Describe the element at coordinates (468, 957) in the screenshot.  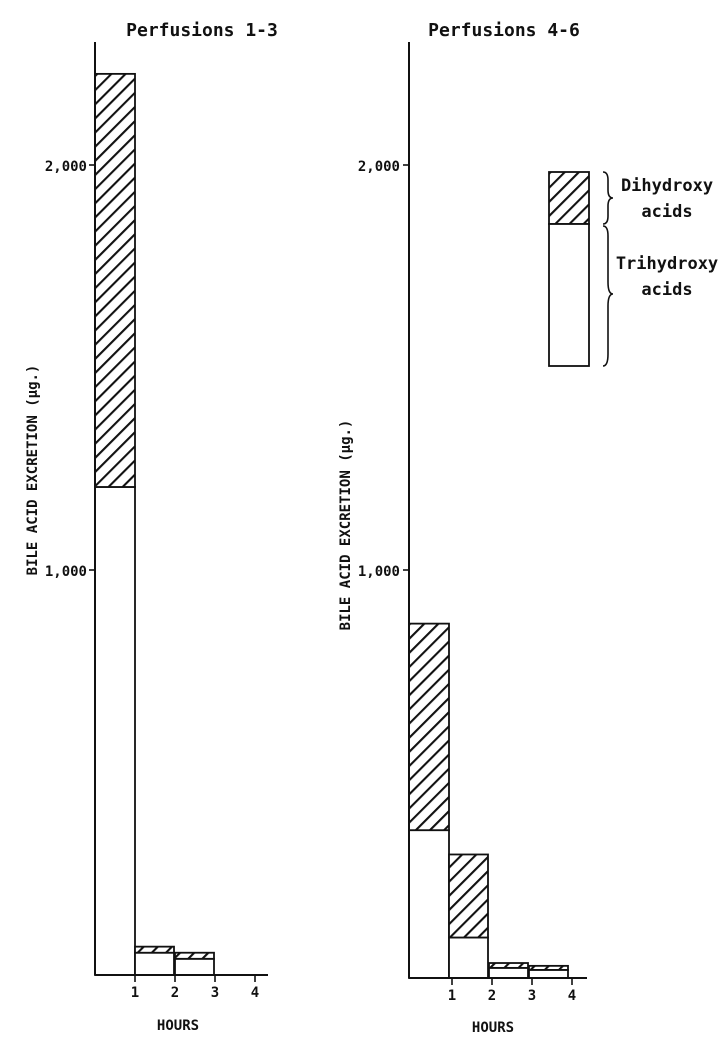
I see `right-bar-2-trihydroxy` at that location.